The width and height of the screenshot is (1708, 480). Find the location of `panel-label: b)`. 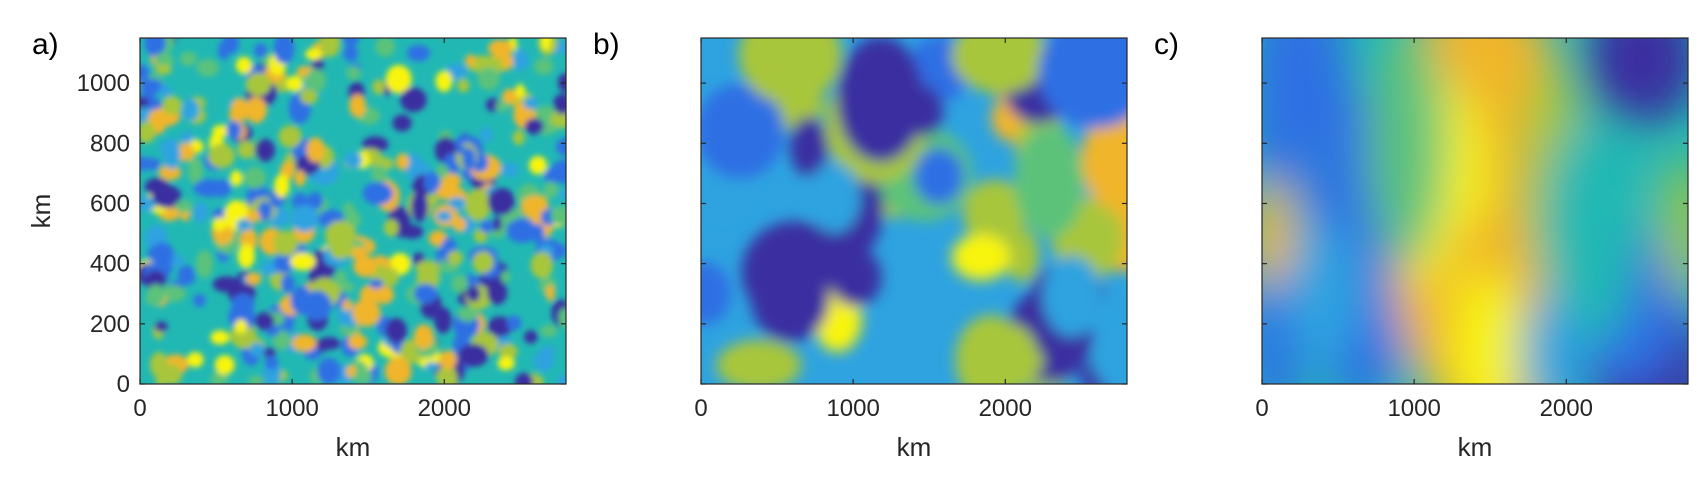

panel-label: b) is located at coordinates (606, 44).